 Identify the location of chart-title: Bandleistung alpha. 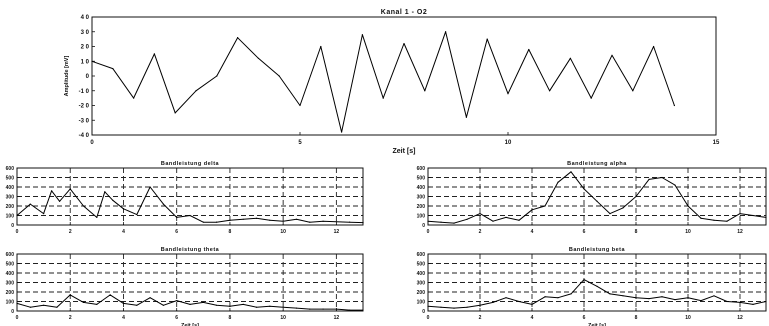
(597, 164).